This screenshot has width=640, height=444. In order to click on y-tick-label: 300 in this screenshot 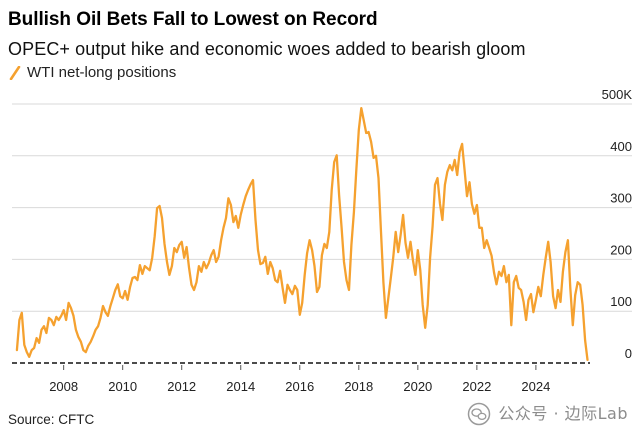, I will do `click(621, 198)`.